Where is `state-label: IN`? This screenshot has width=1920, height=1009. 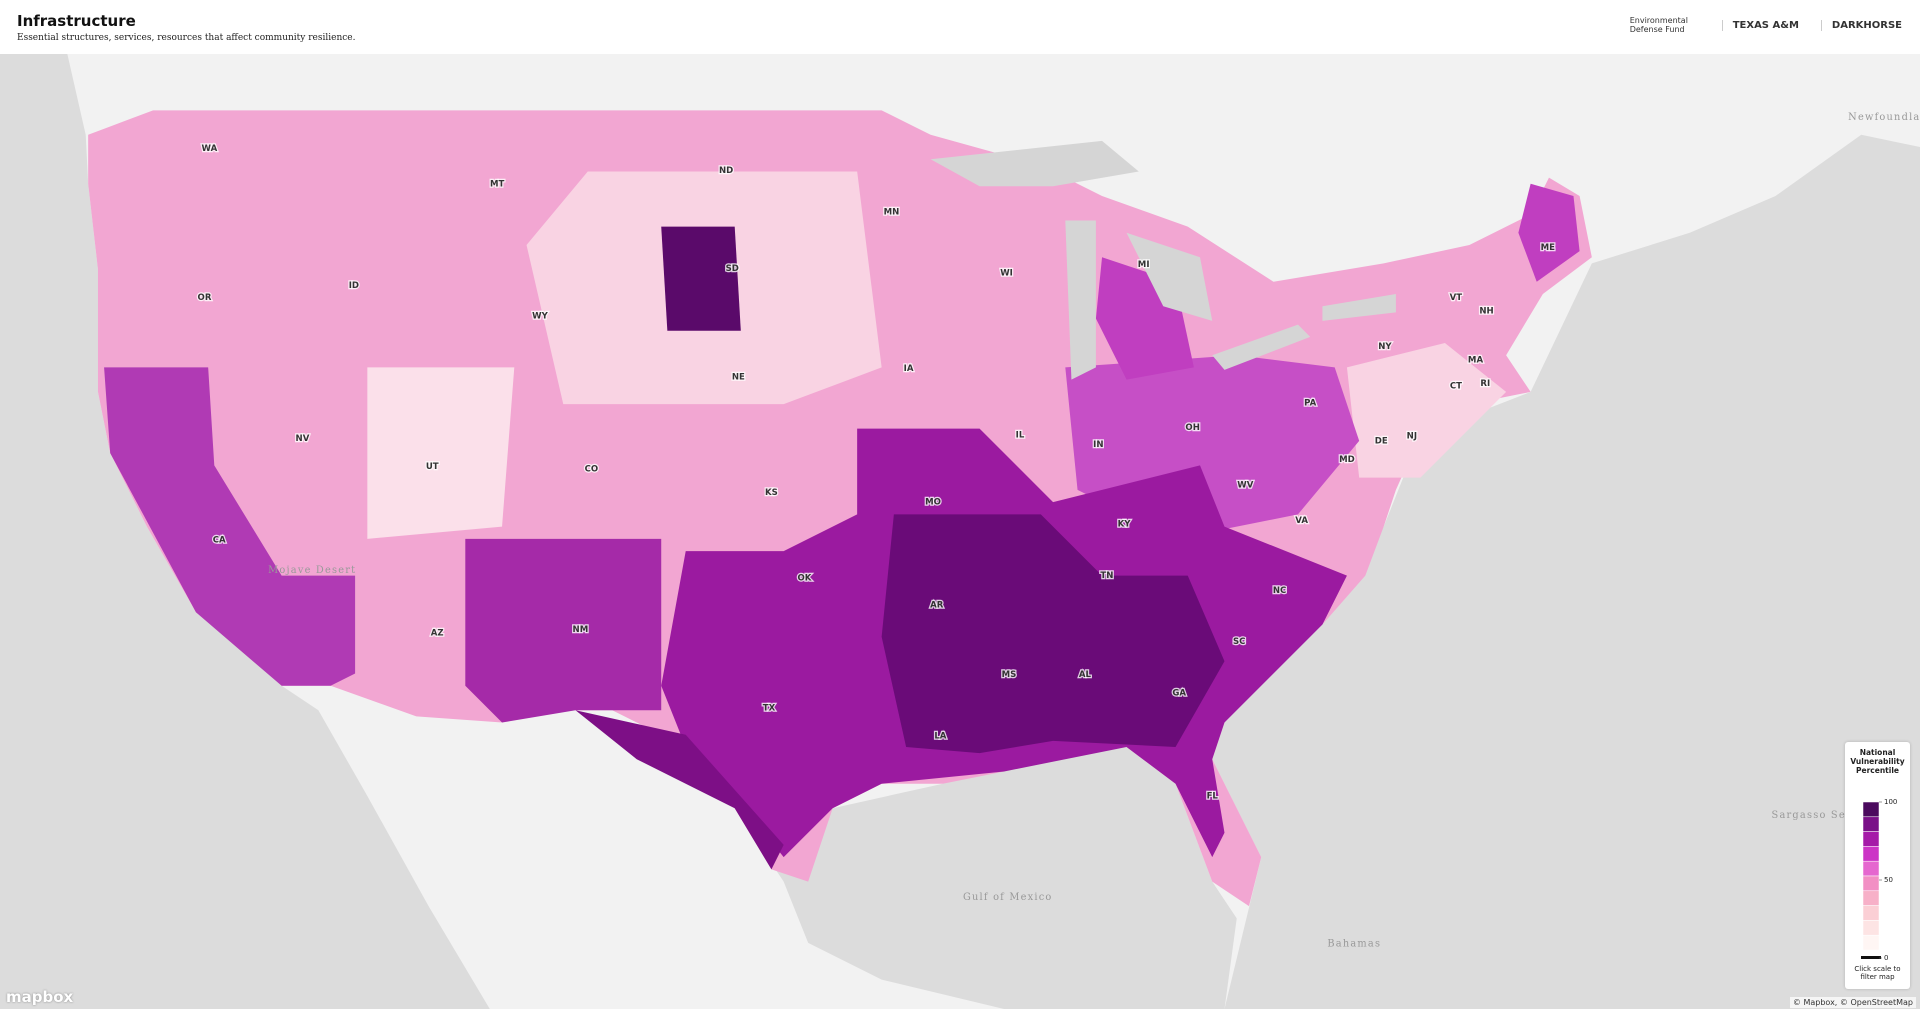
state-label: IN is located at coordinates (1098, 445).